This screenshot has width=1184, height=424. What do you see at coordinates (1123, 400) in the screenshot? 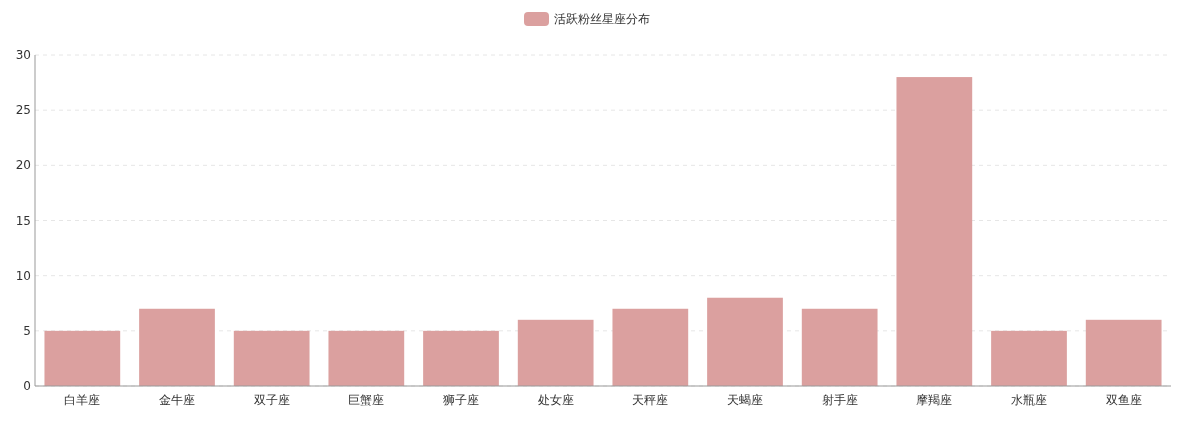
I see `x-tick-label: 双鱼座` at bounding box center [1123, 400].